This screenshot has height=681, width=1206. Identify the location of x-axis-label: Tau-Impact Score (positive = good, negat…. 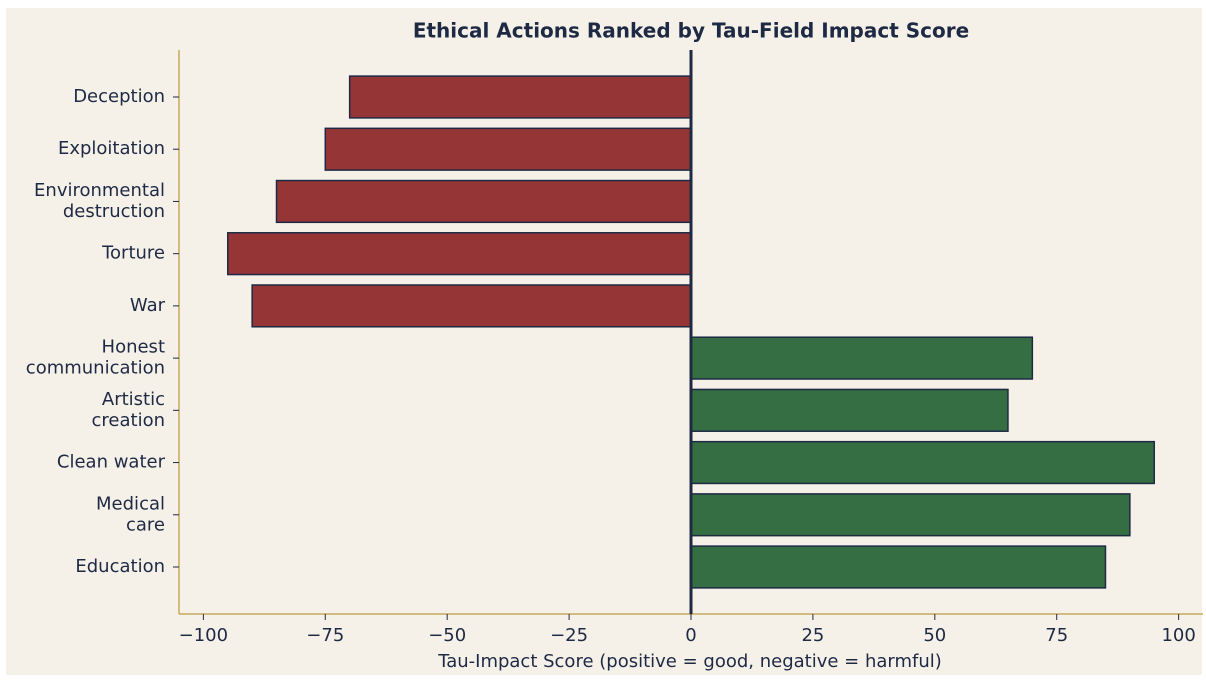
(689, 661).